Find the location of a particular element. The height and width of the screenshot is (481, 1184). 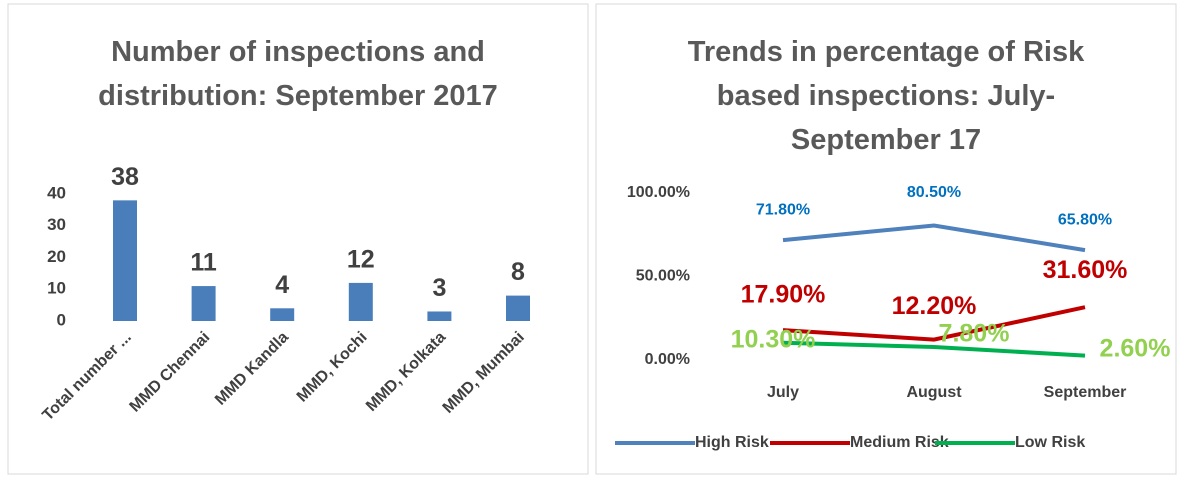

x-tick-label: MMD Kandla is located at coordinates (252, 369).